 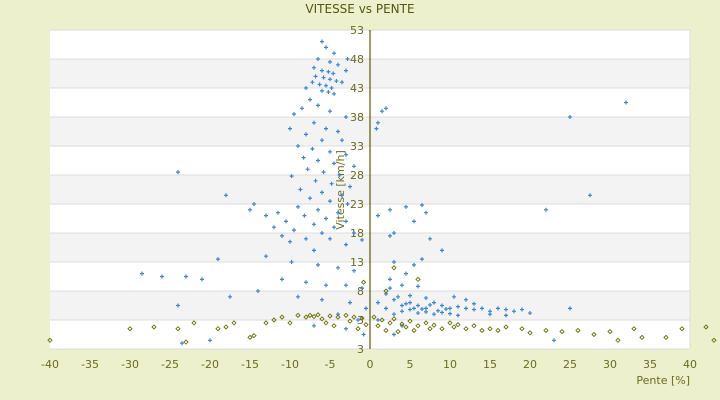 What do you see at coordinates (357, 175) in the screenshot?
I see `y-tick-label: 28` at bounding box center [357, 175].